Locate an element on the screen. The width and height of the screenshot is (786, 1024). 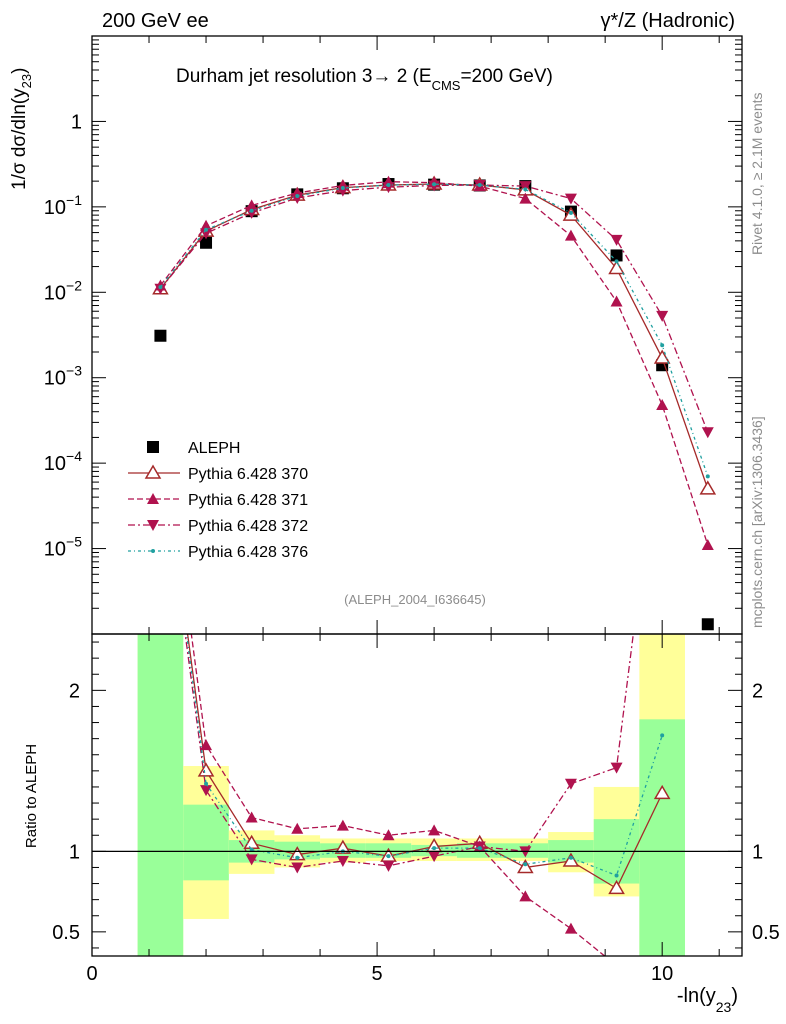
ratio-y-axis-label: Ratio to ALEPH is located at coordinates (31, 796).